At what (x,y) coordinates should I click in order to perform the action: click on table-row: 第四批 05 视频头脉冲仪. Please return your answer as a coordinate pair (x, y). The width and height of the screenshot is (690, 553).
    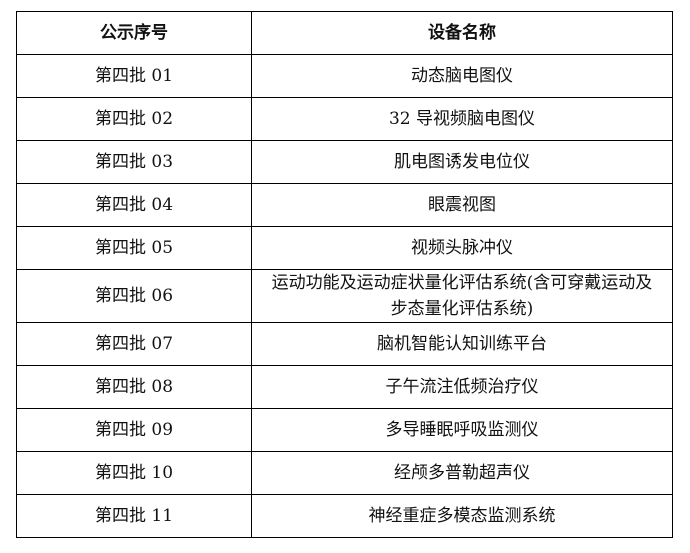
    Looking at the image, I should click on (344, 248).